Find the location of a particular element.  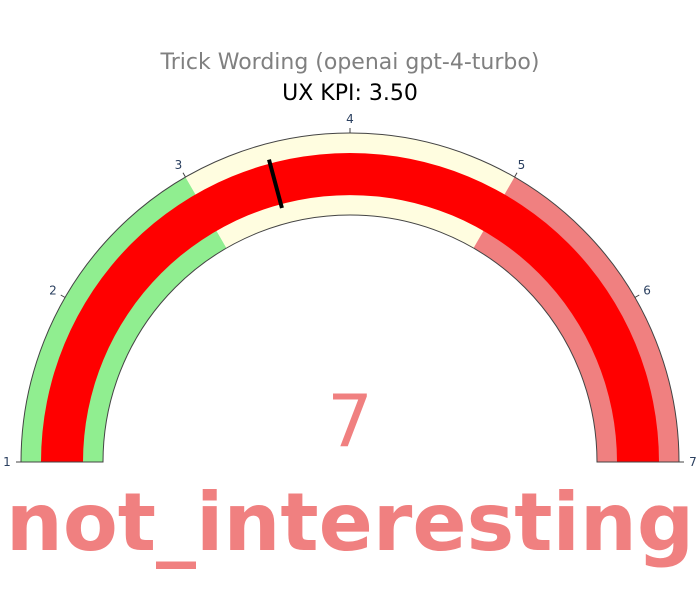

gauge-tick-label-5: 5 is located at coordinates (522, 165).